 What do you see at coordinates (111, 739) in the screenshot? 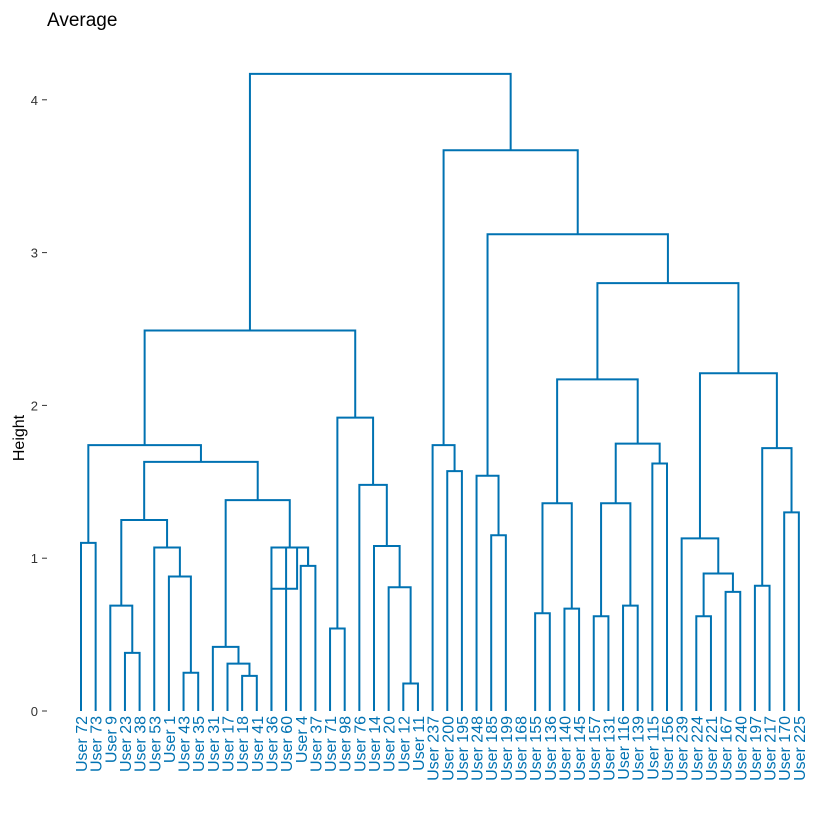
I see `leaf-label: User 9` at bounding box center [111, 739].